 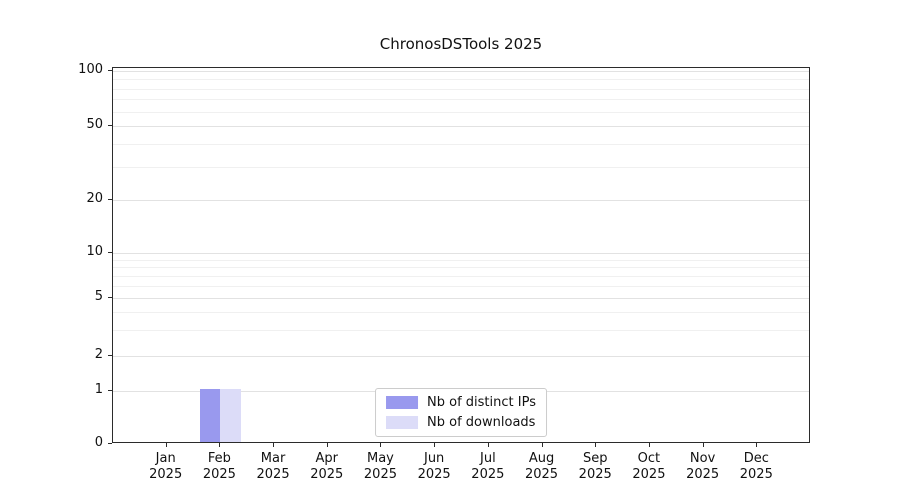 I want to click on x-tick-month: Dec, so click(x=756, y=458).